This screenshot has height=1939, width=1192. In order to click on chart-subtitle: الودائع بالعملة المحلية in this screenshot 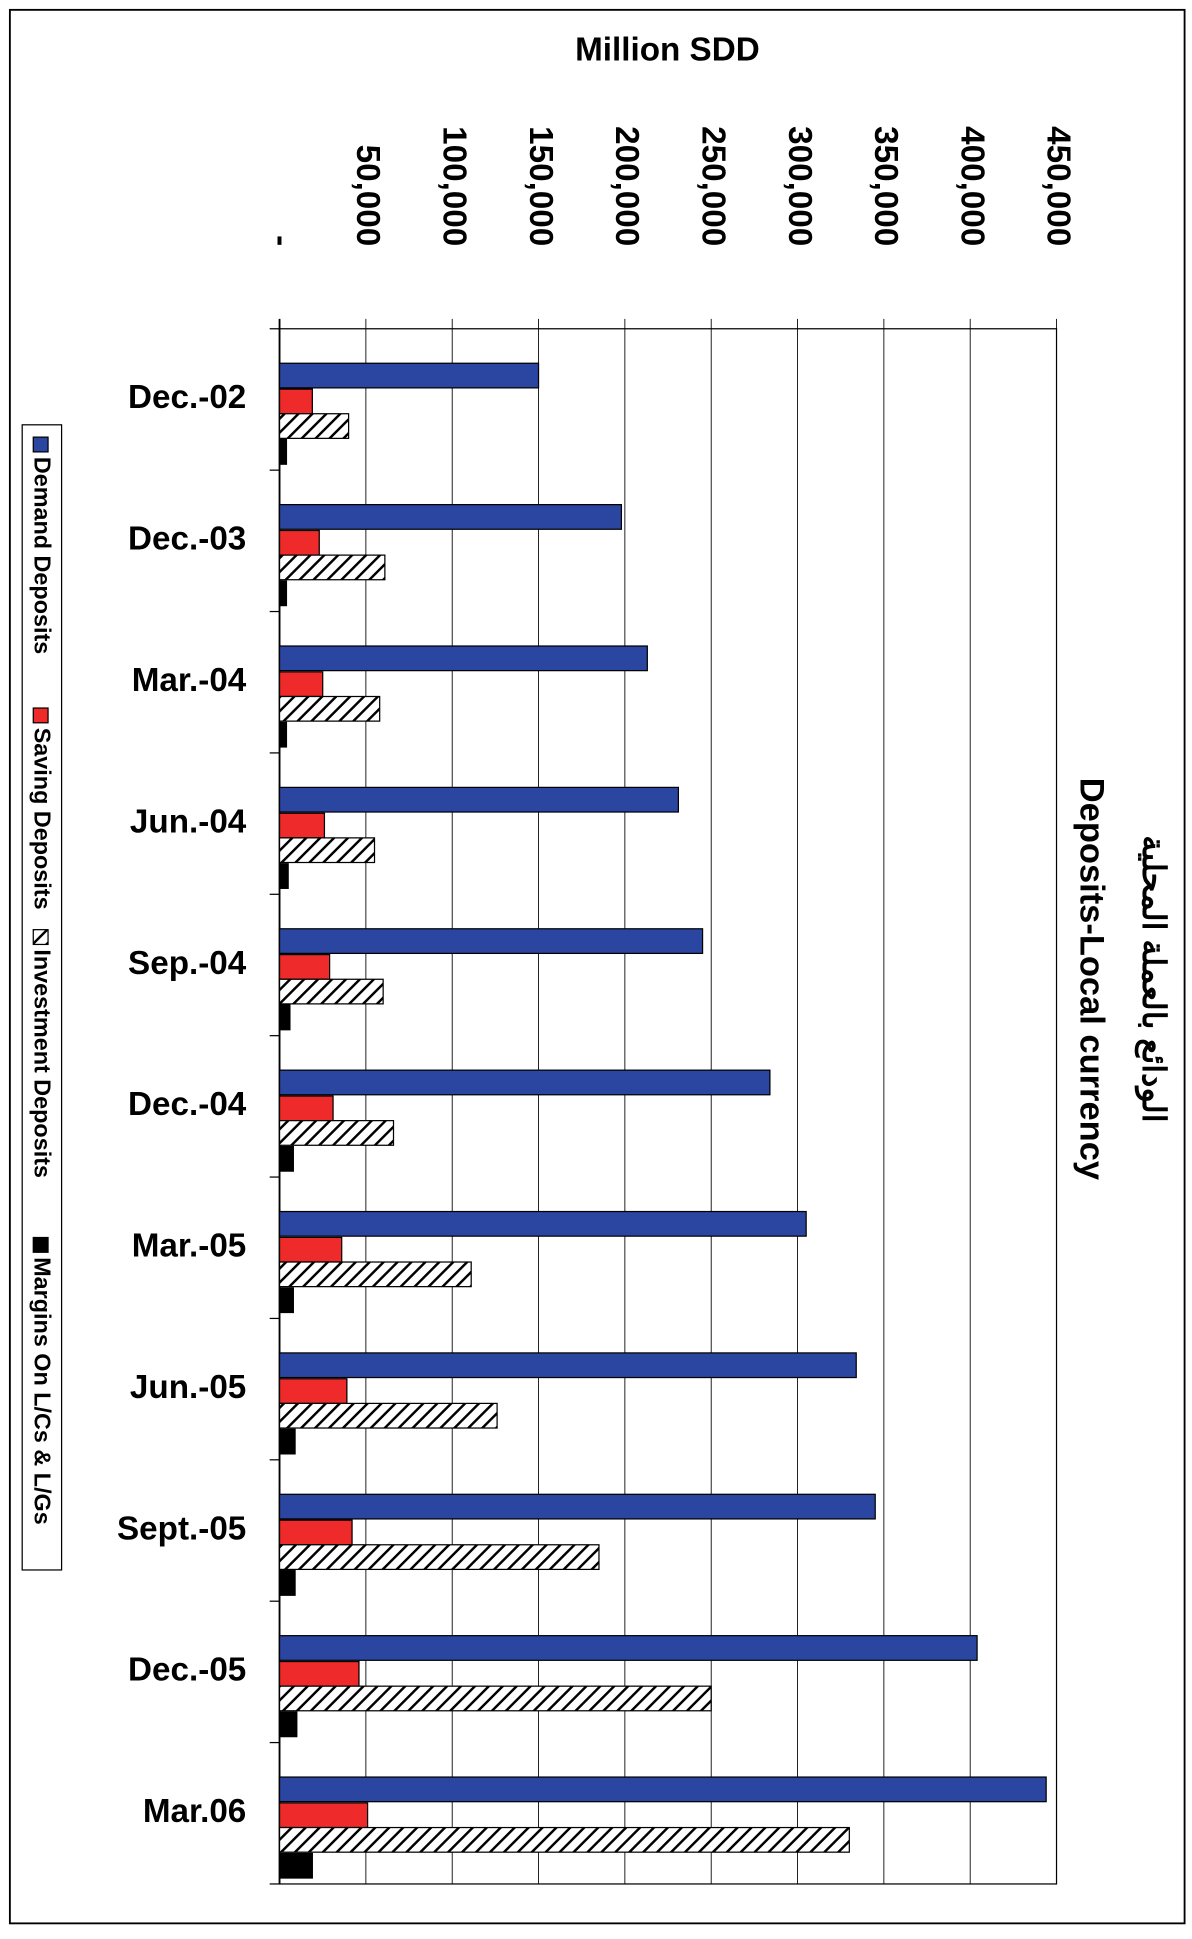, I will do `click(1153, 978)`.